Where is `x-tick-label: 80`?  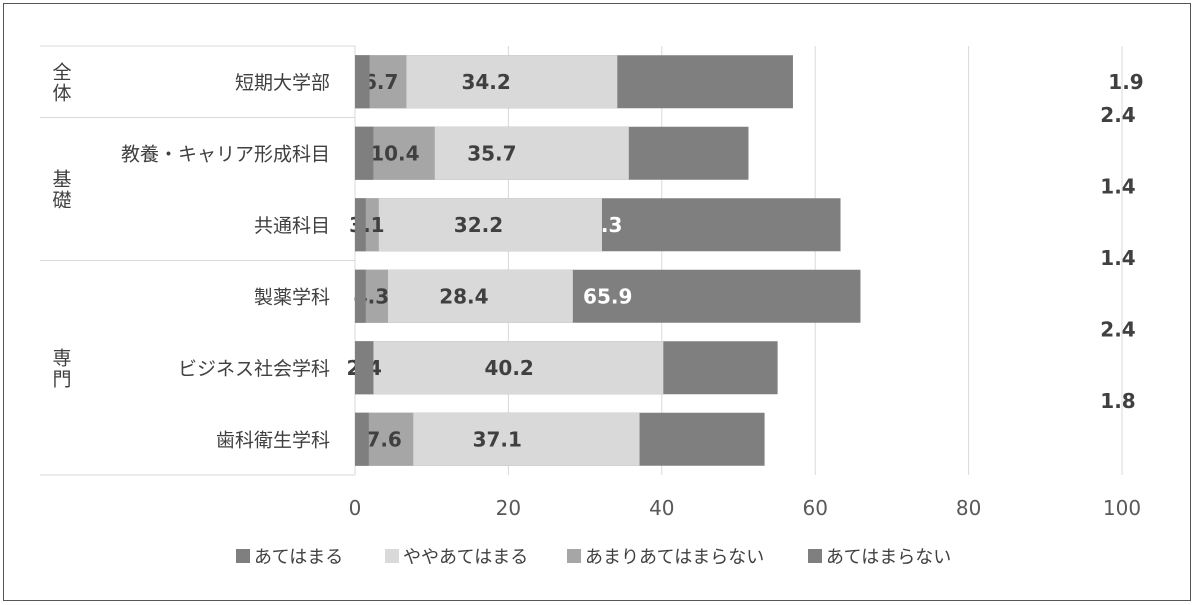
x-tick-label: 80 is located at coordinates (968, 508).